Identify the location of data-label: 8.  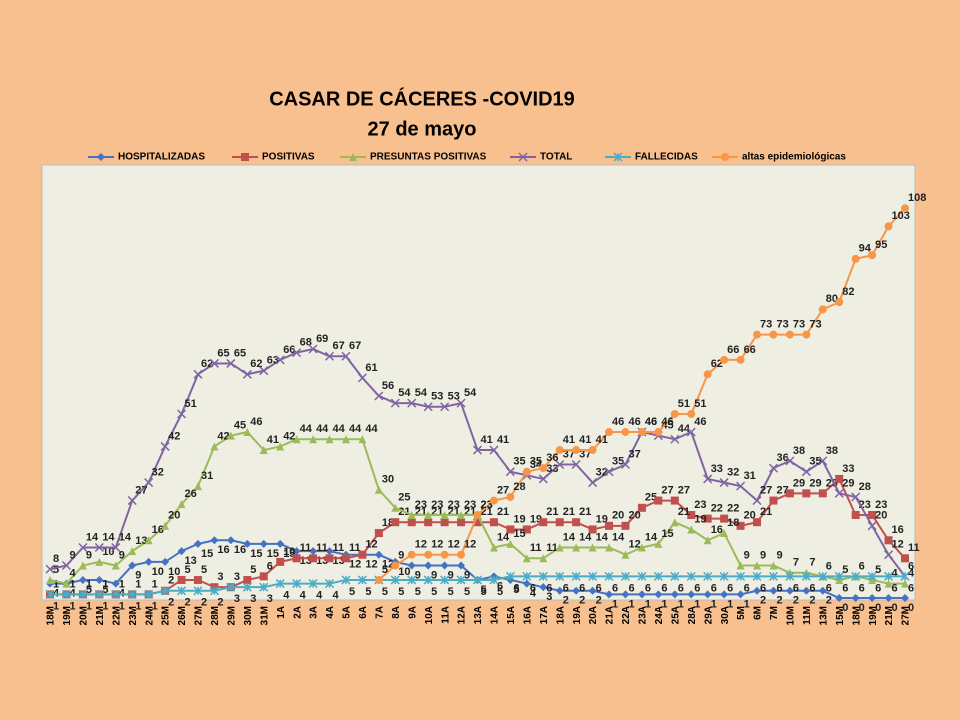
(56, 559).